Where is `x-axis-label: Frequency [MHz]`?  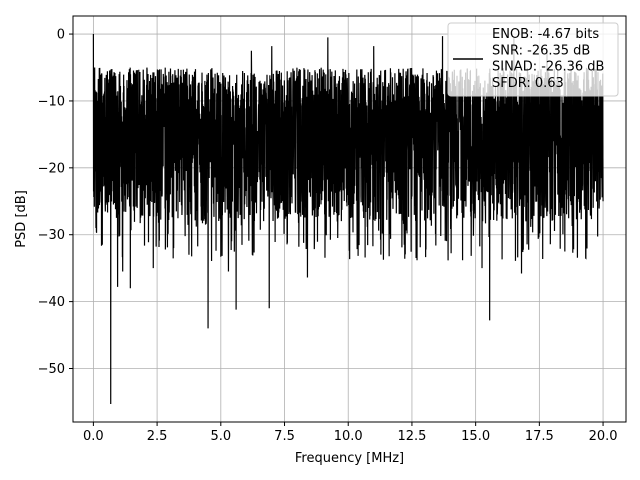 x-axis-label: Frequency [MHz] is located at coordinates (349, 458).